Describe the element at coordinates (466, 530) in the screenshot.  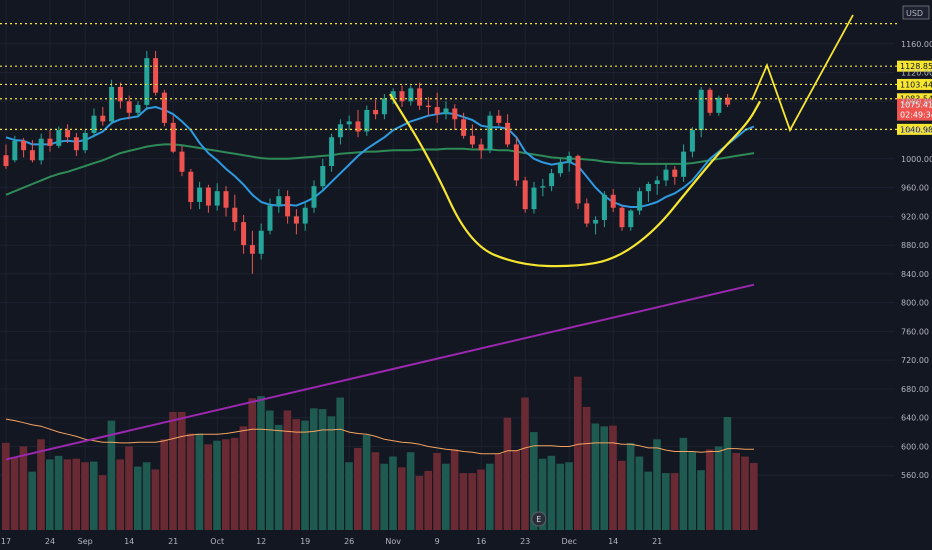
I see `time-axis: 17 24 Sep 14 21 Oct 12 19 26 Nov 9 16 23 Dec 14 21 E` at that location.